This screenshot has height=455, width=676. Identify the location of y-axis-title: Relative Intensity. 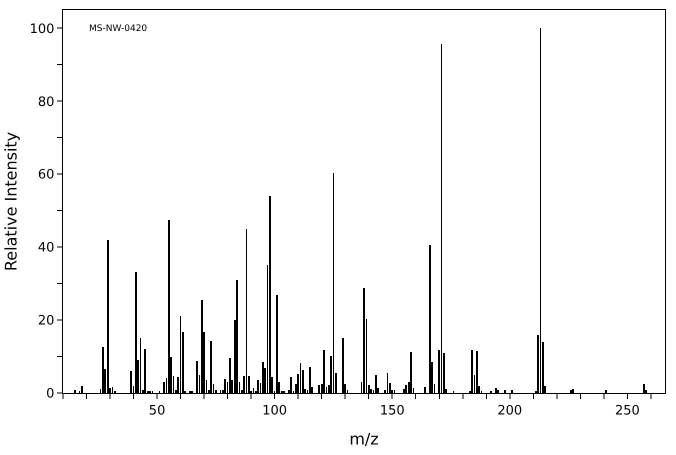
(10, 202).